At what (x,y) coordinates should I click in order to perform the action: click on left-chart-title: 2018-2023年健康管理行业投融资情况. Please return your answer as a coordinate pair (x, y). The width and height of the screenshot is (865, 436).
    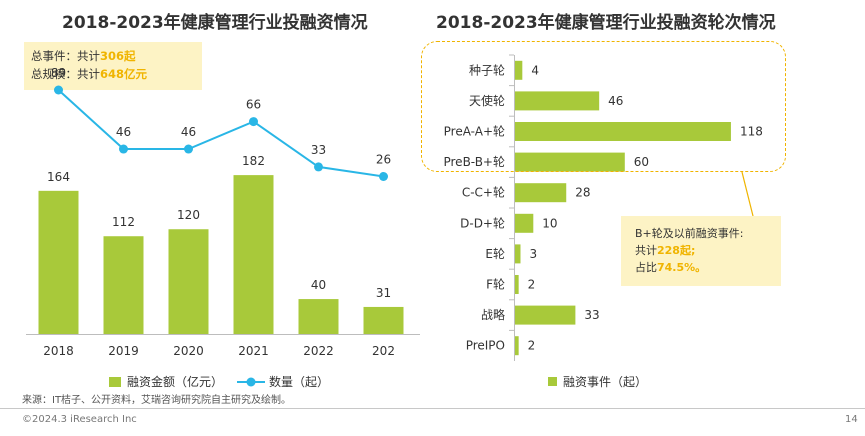
    Looking at the image, I should click on (215, 23).